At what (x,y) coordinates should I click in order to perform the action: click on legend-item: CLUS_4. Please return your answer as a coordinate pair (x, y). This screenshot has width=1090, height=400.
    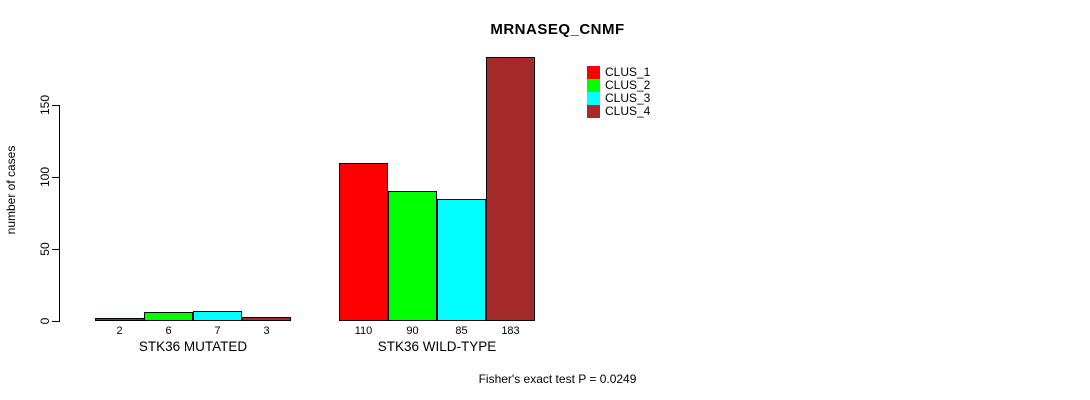
    Looking at the image, I should click on (618, 111).